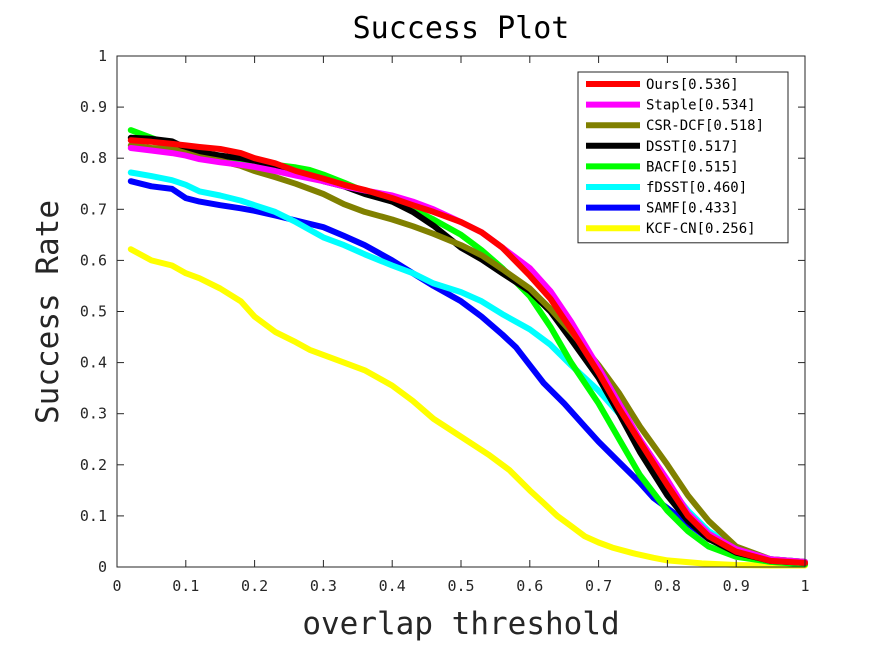 The width and height of the screenshot is (891, 645). I want to click on y-tick-label: 0.4, so click(93, 363).